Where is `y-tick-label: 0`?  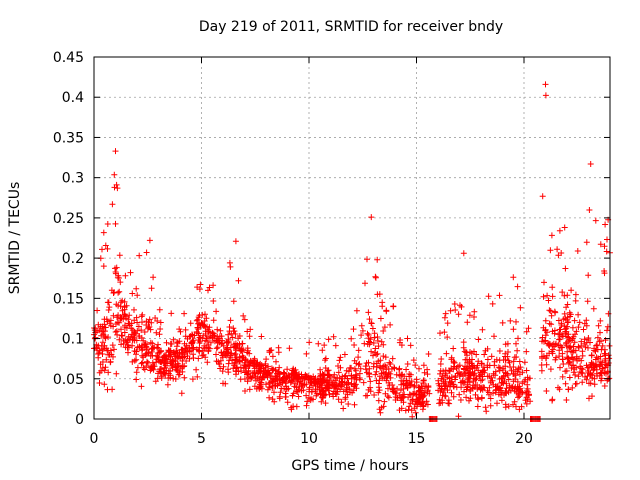
y-tick-label: 0 is located at coordinates (79, 420).